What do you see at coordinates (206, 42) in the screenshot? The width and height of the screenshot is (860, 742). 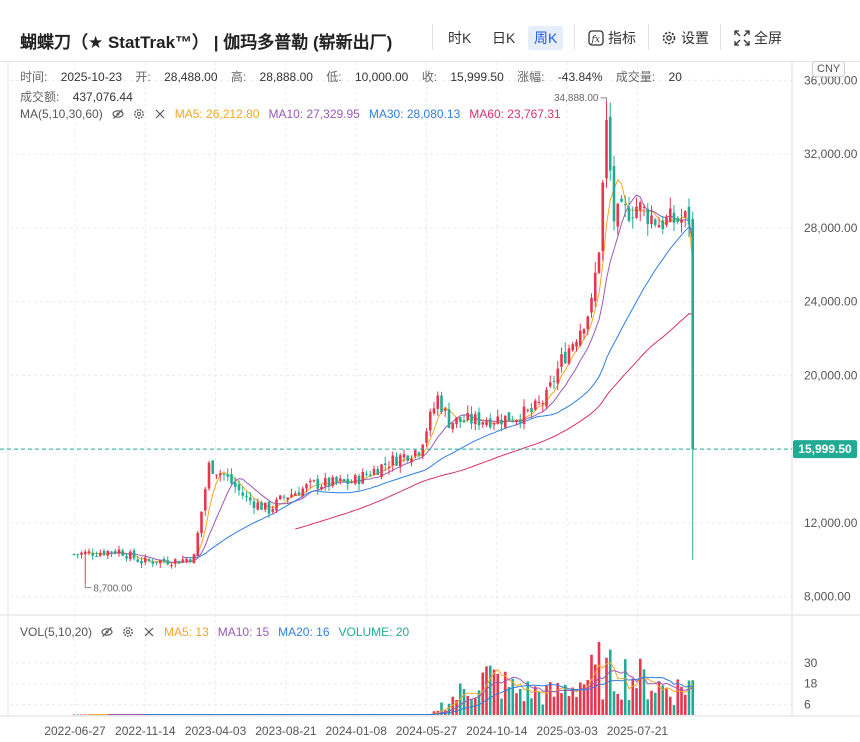 I see `item-title: 蝴蝶刀（★ StatTrak™） | 伽玛多普勒 (崭新出厂)` at bounding box center [206, 42].